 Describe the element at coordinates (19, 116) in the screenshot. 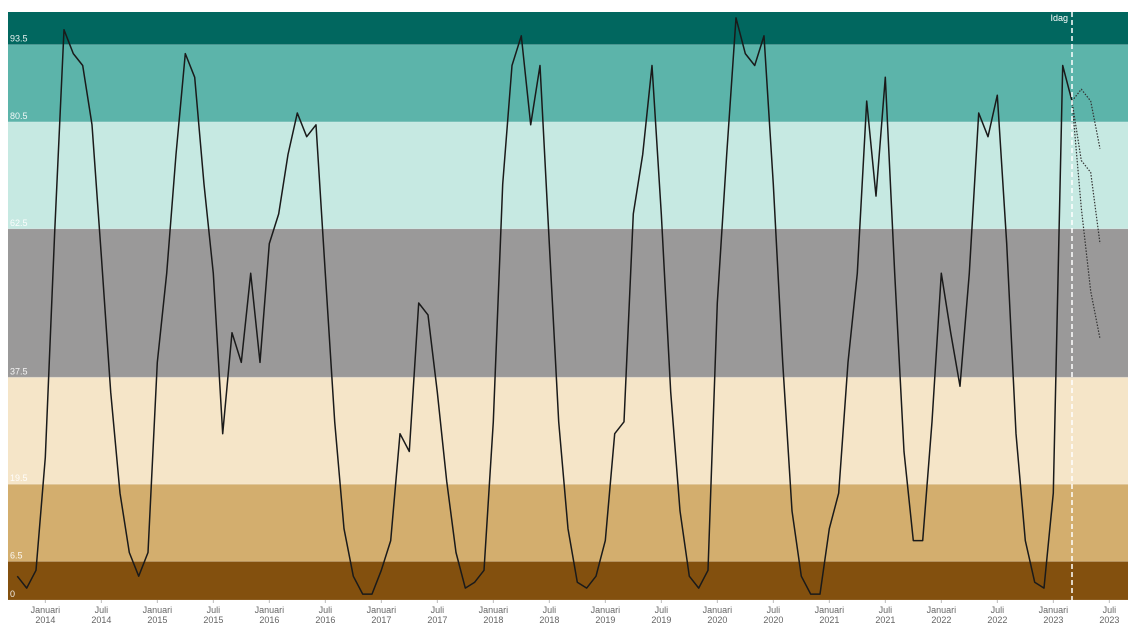

I see `y-tick-label: 80.5` at that location.